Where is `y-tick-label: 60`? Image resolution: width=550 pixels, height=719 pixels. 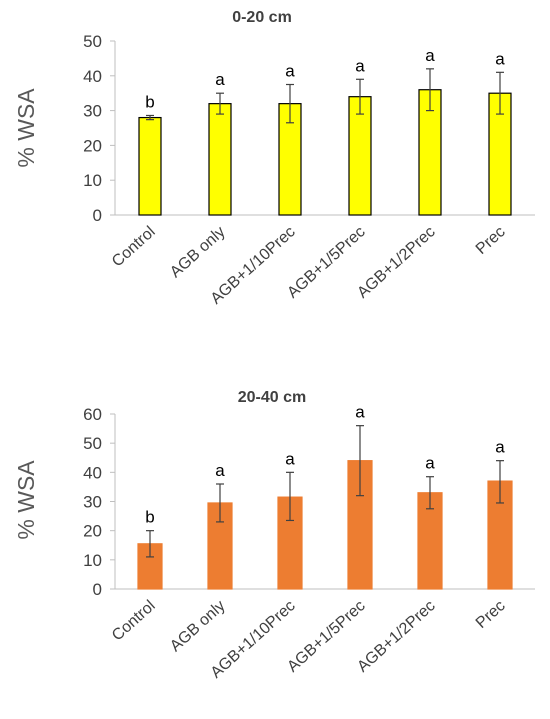
y-tick-label: 60 is located at coordinates (92, 414).